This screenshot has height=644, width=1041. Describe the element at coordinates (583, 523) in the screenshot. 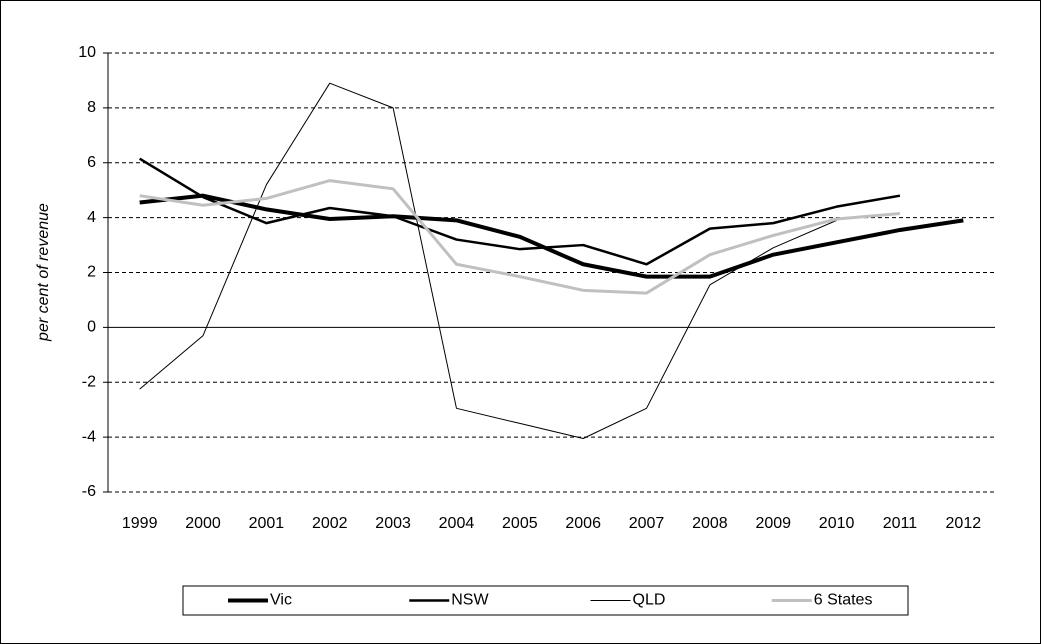

I see `x-tick-label: 2006` at that location.